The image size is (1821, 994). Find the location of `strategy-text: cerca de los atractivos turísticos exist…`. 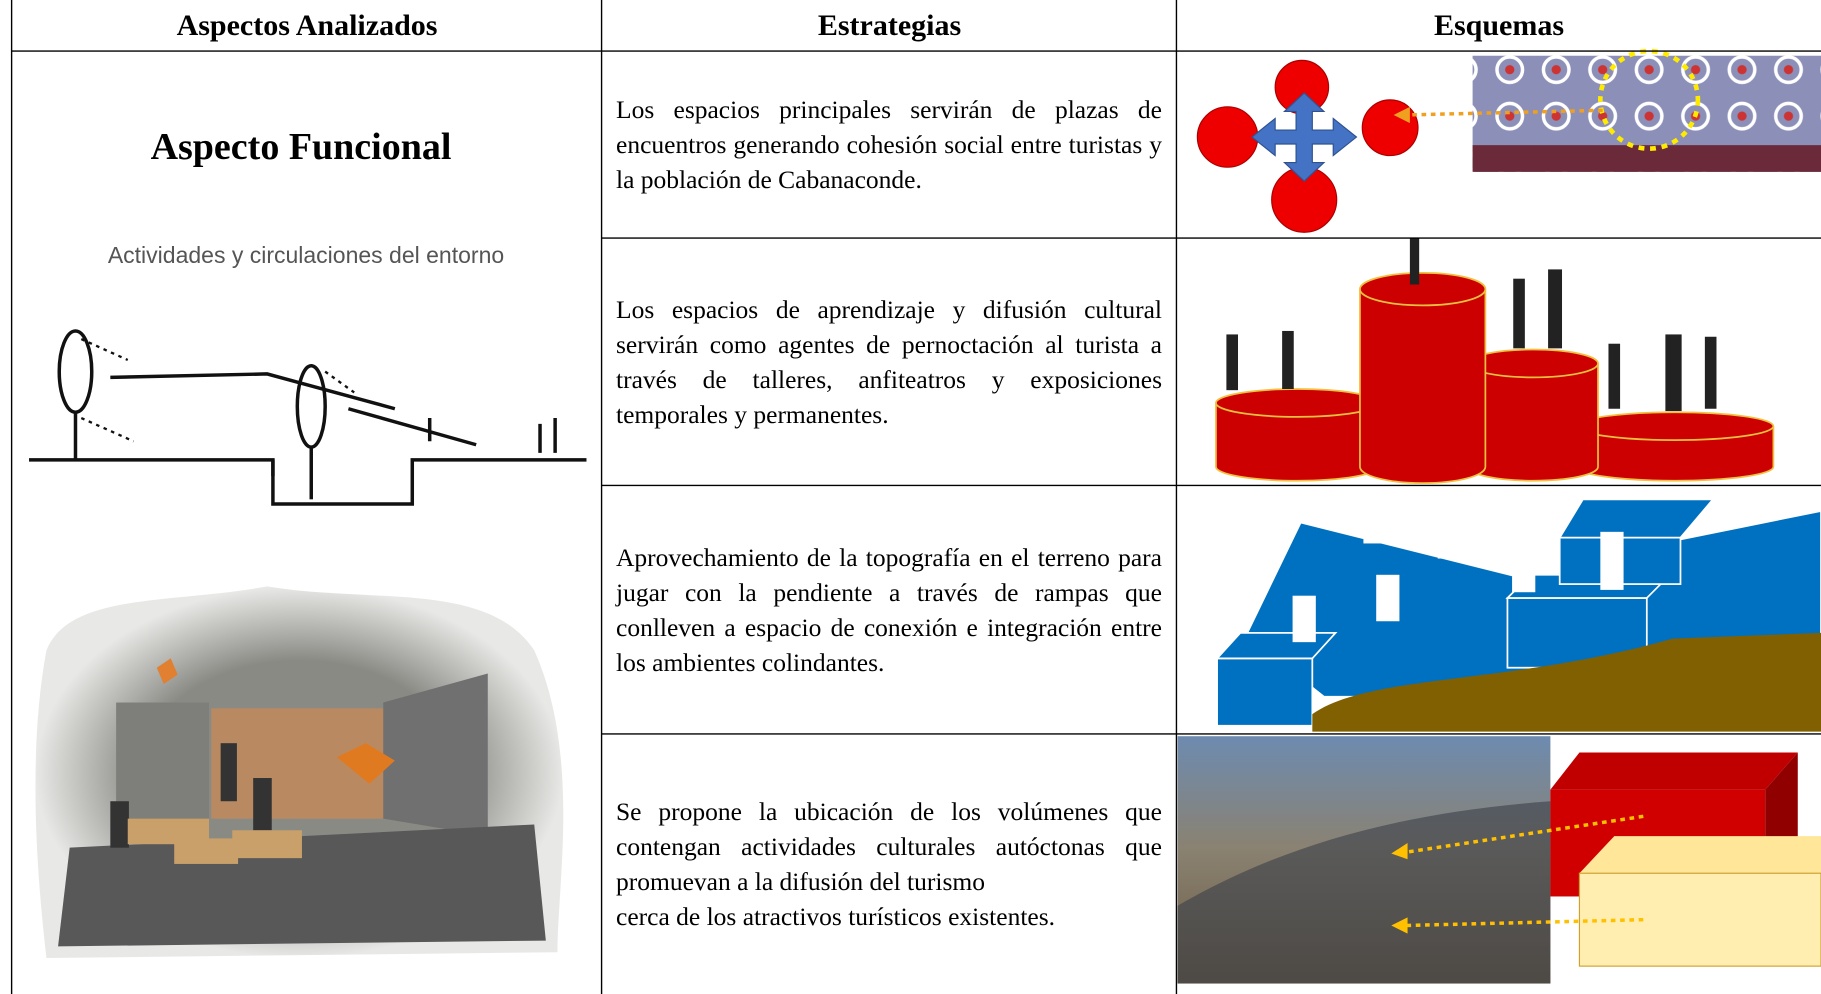

strategy-text: cerca de los atractivos turísticos exist… is located at coordinates (836, 916).